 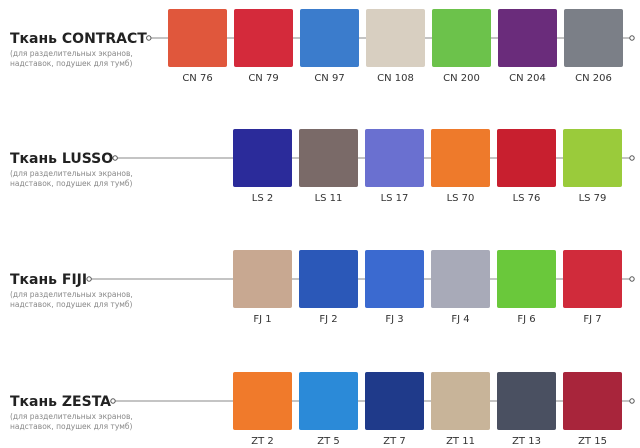 What do you see at coordinates (592, 441) in the screenshot?
I see `swatch-code: ZT 15` at bounding box center [592, 441].